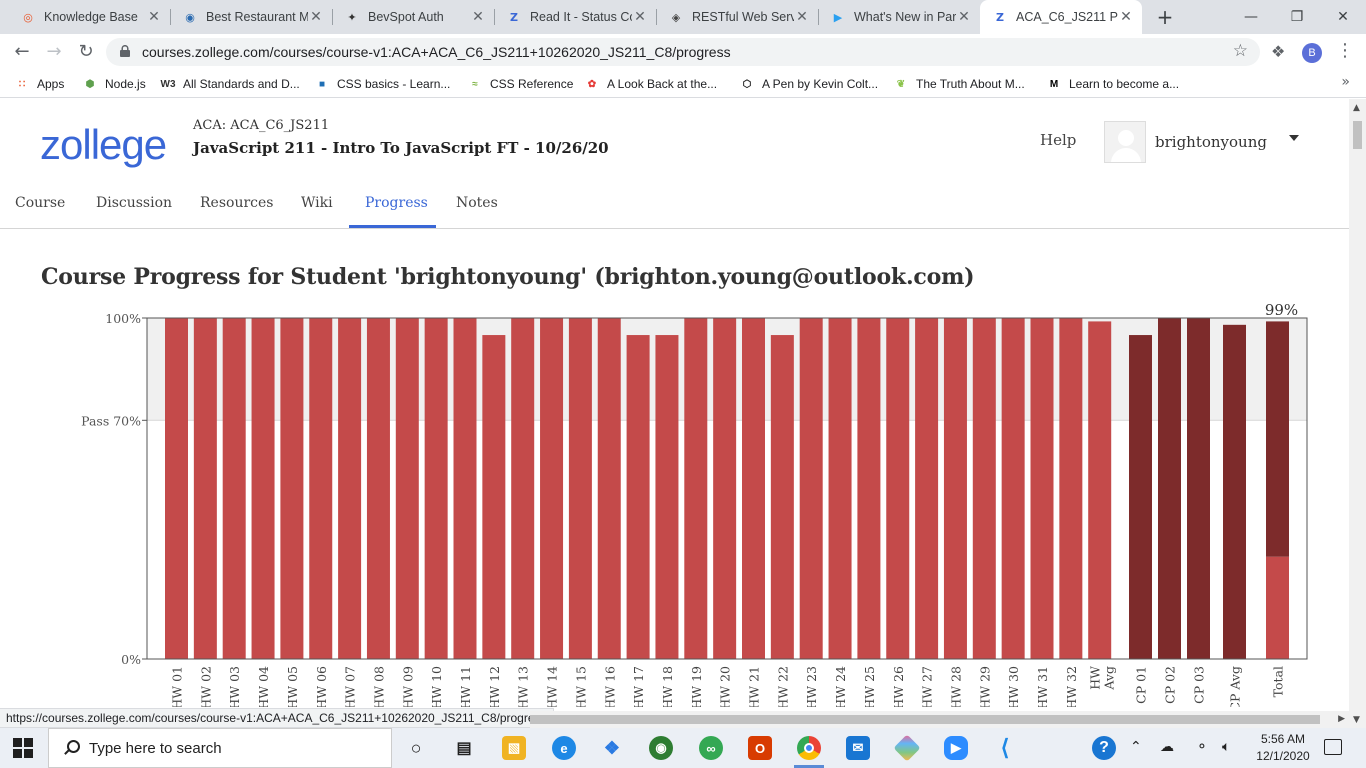 The image size is (1366, 768). I want to click on user-menu: brightonyoung, so click(1208, 142).